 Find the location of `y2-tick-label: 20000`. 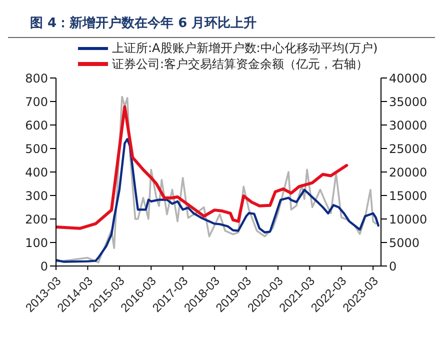

y2-tick-label: 20000 is located at coordinates (408, 172).